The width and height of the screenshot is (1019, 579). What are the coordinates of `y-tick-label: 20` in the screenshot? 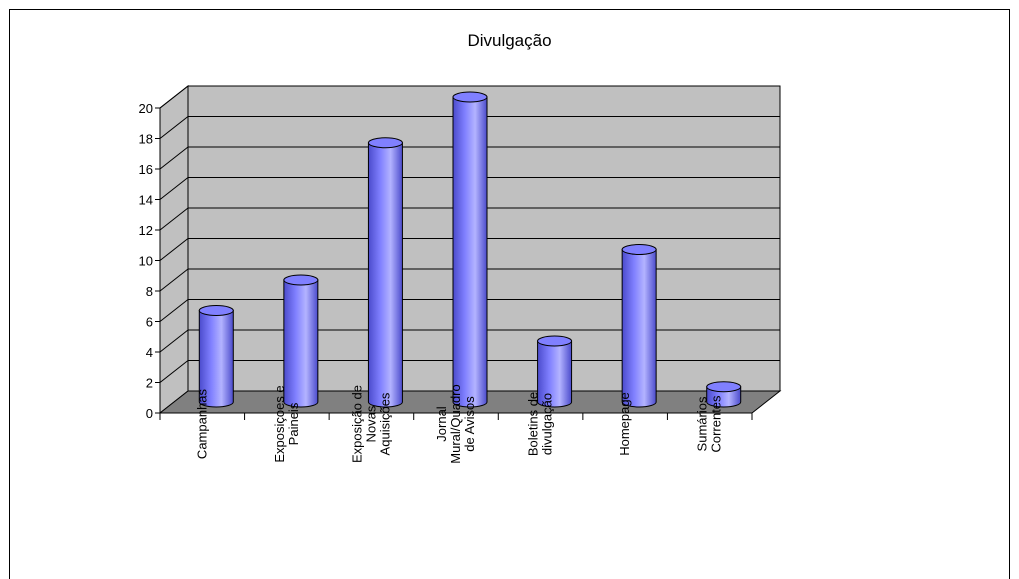 It's located at (146, 108).